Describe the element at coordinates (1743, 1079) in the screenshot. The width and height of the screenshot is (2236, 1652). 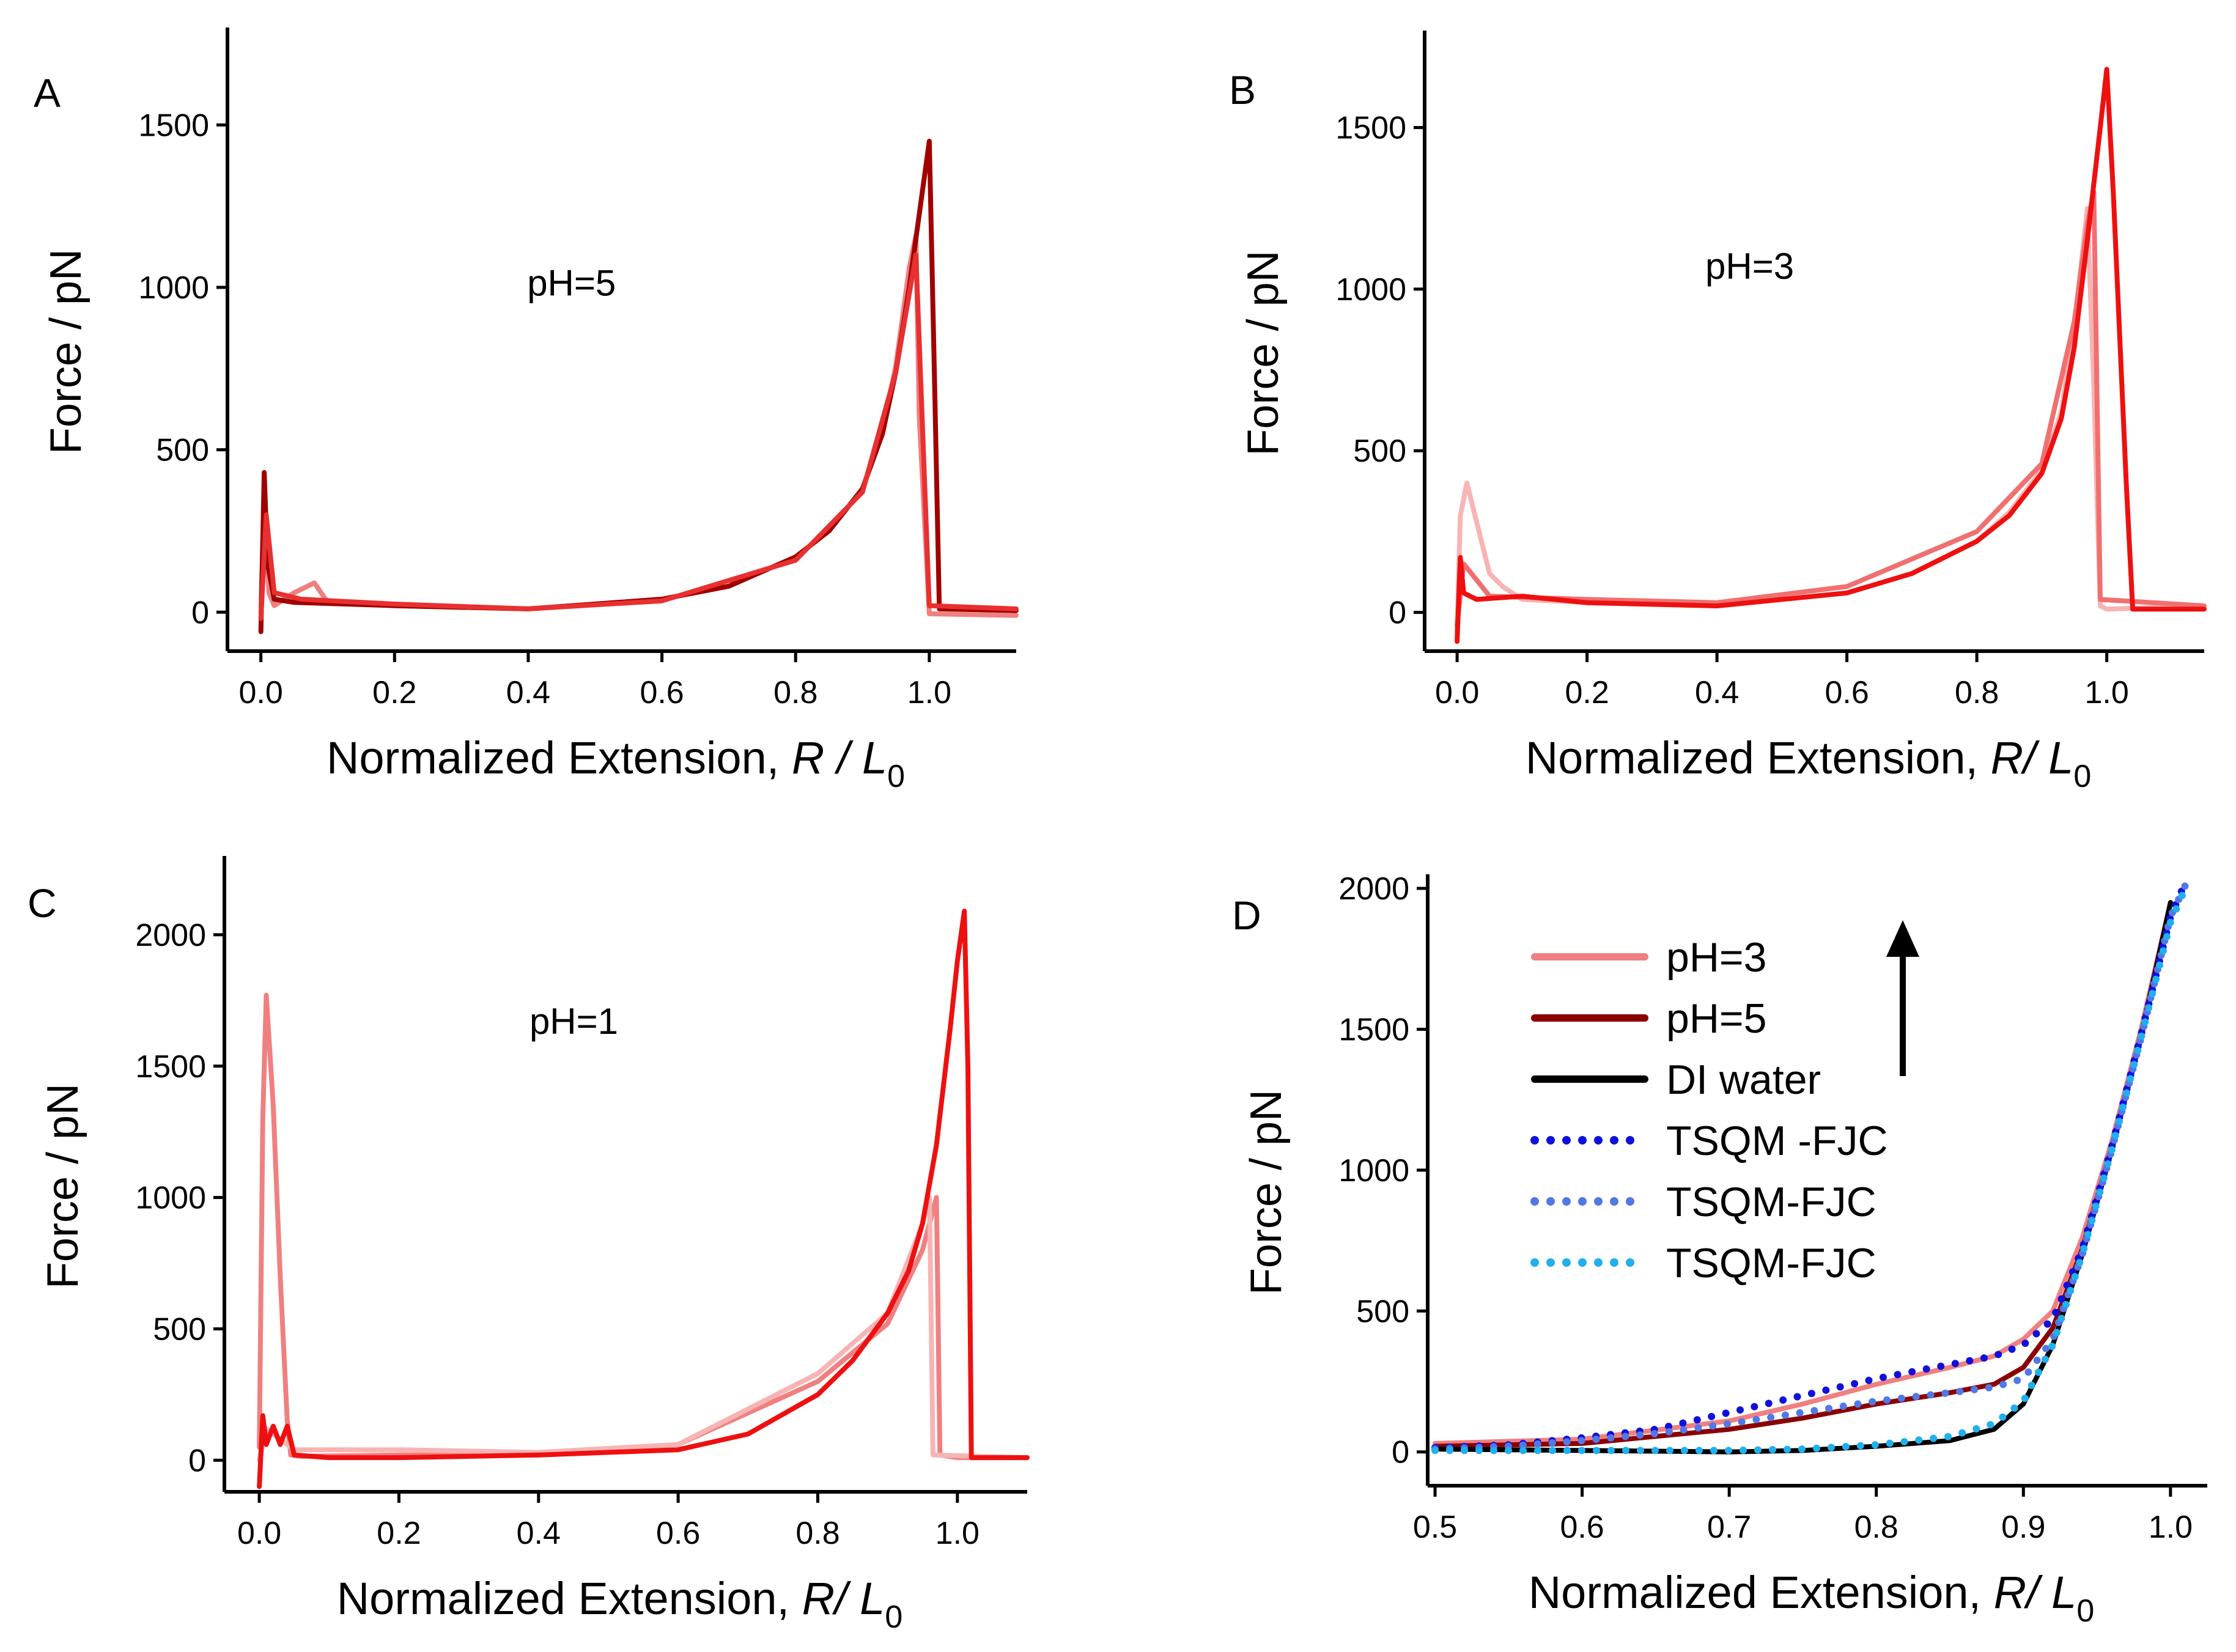
I see `legend-entry: DI water` at that location.